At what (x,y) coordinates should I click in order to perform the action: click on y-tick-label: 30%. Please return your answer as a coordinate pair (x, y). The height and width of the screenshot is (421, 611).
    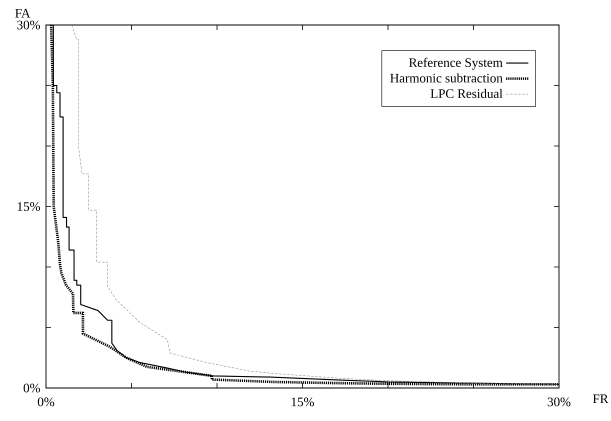
    Looking at the image, I should click on (28, 25).